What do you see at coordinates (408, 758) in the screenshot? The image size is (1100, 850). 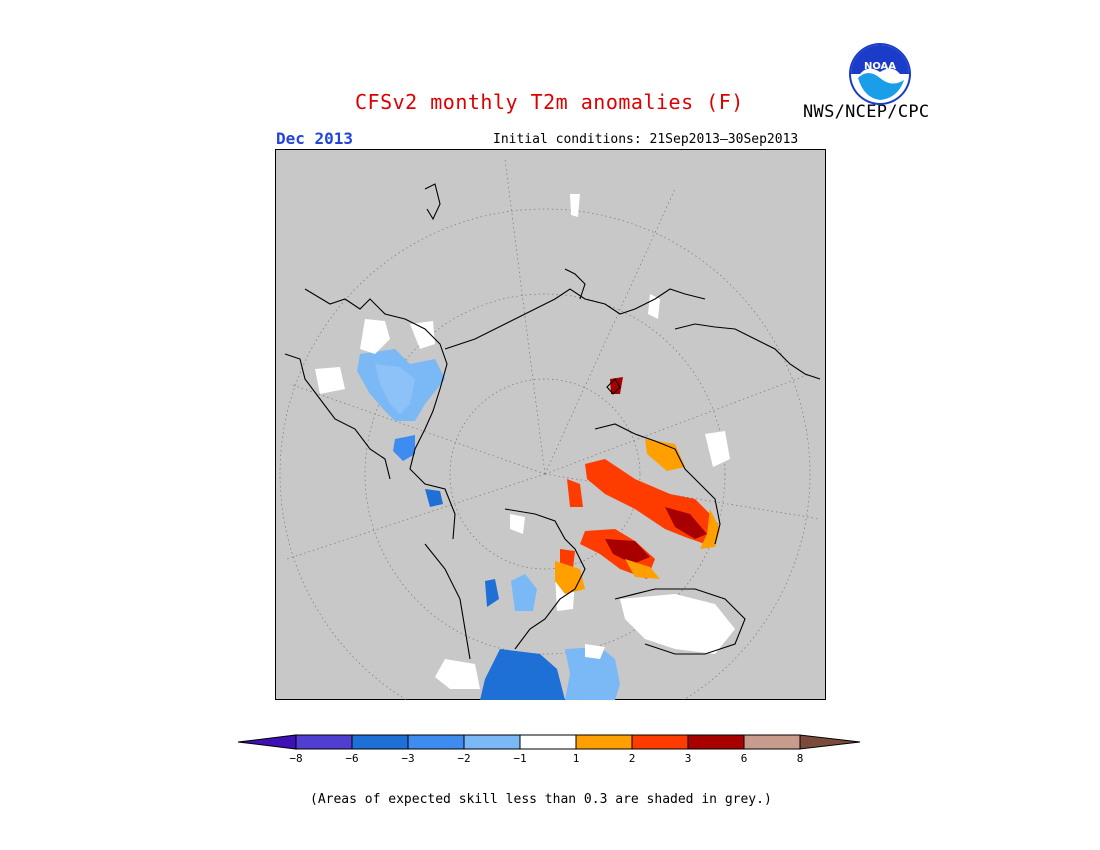 I see `colorbar-tick: −3` at bounding box center [408, 758].